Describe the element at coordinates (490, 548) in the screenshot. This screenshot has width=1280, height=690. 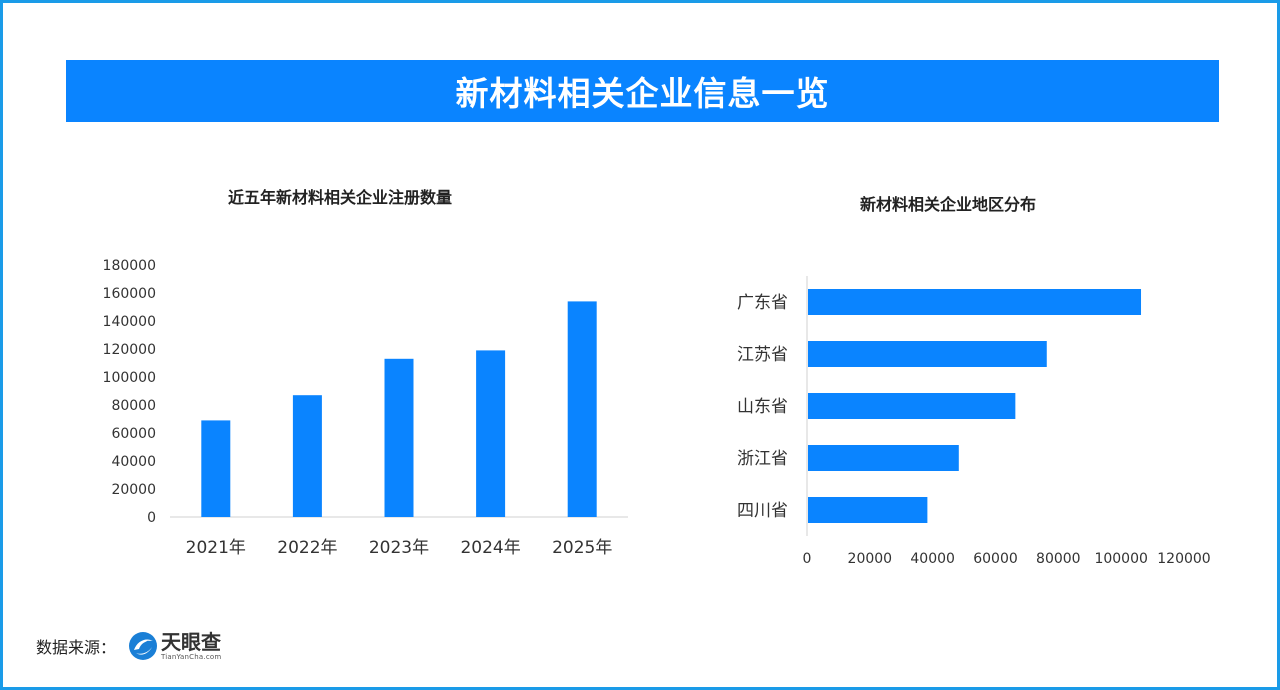
I see `x-tick-label: 2024年` at that location.